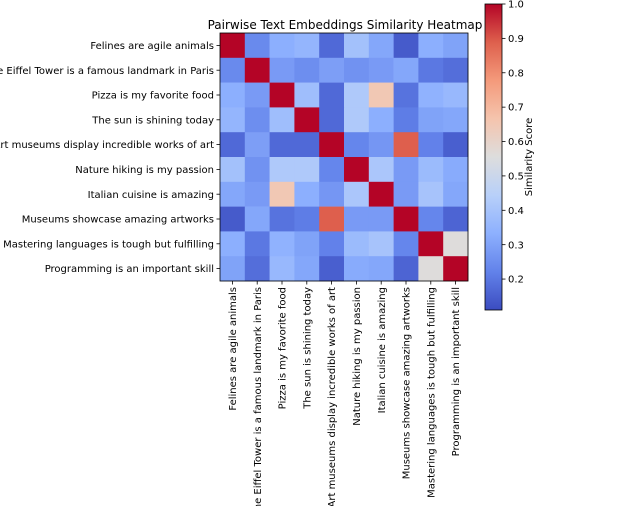 This screenshot has height=506, width=620. What do you see at coordinates (456, 145) in the screenshot?
I see `heatmap-cell-r4-c9` at bounding box center [456, 145].